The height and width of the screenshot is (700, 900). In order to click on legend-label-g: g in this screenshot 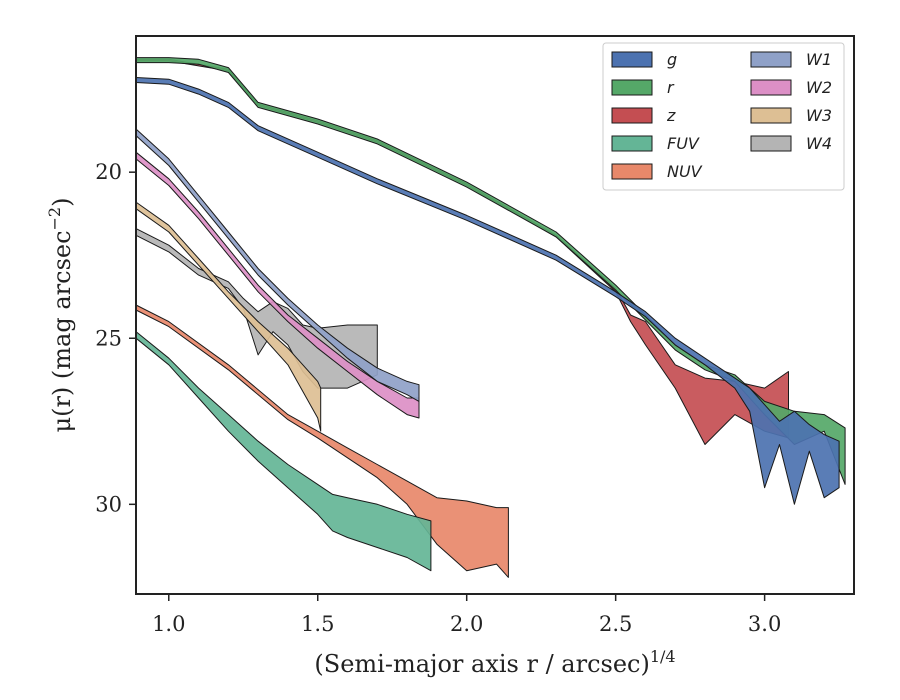, I will do `click(672, 59)`.